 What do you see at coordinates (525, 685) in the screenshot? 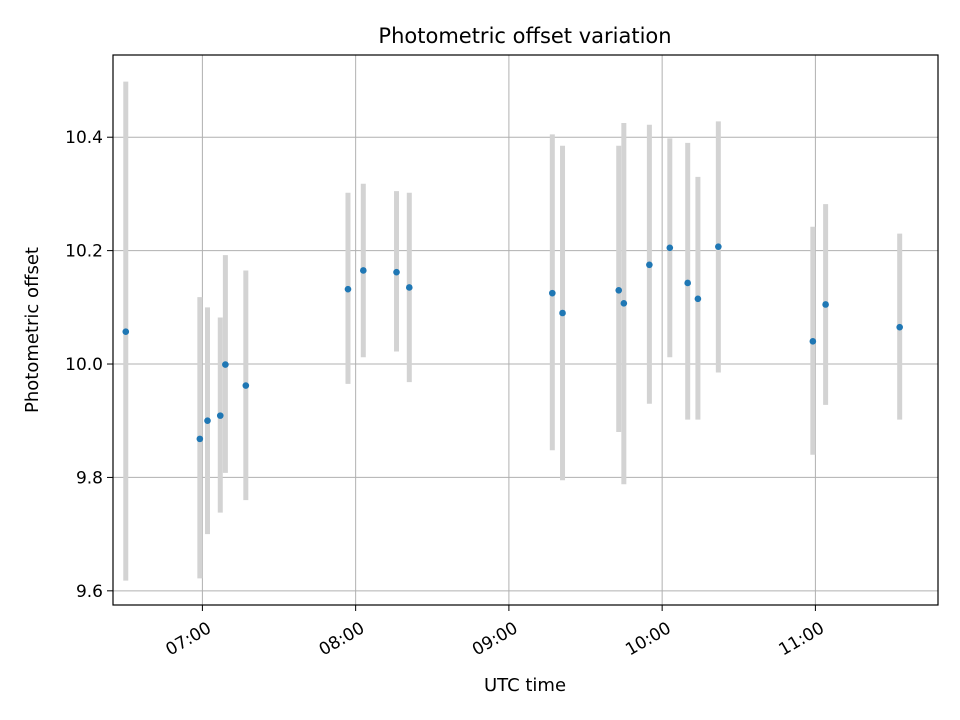
I see `x-axis-label: UTC time` at bounding box center [525, 685].